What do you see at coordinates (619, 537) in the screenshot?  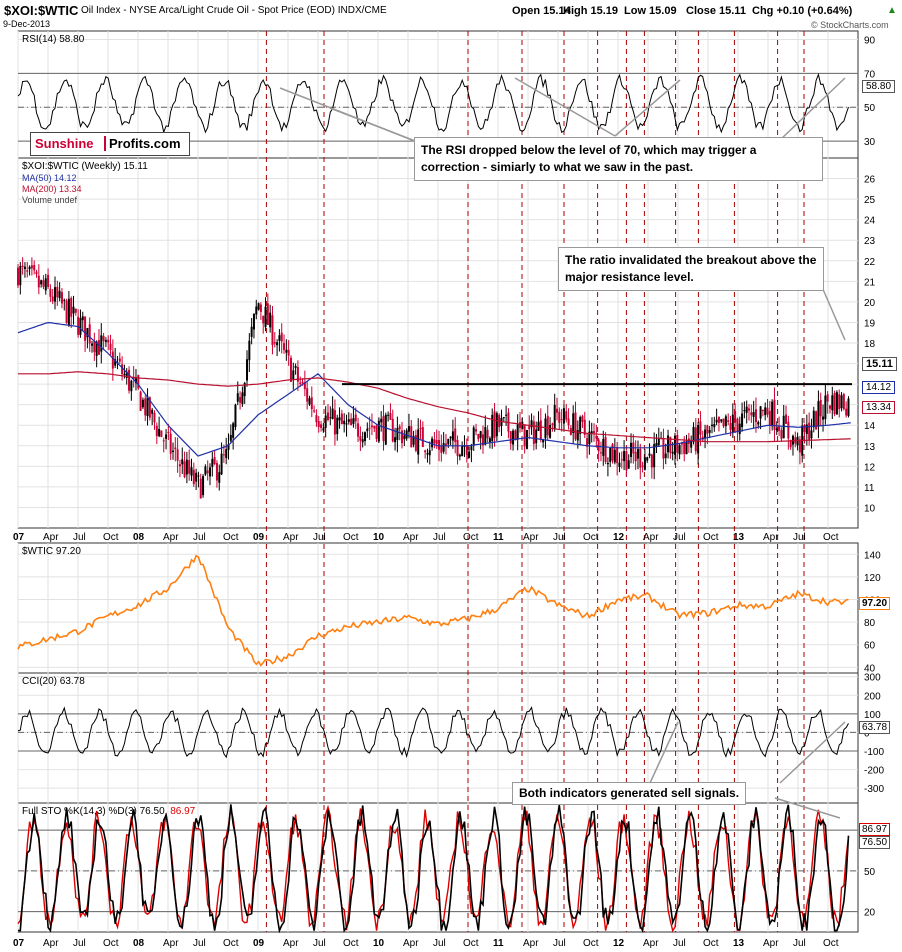 I see `x-tick-label: 12` at bounding box center [619, 537].